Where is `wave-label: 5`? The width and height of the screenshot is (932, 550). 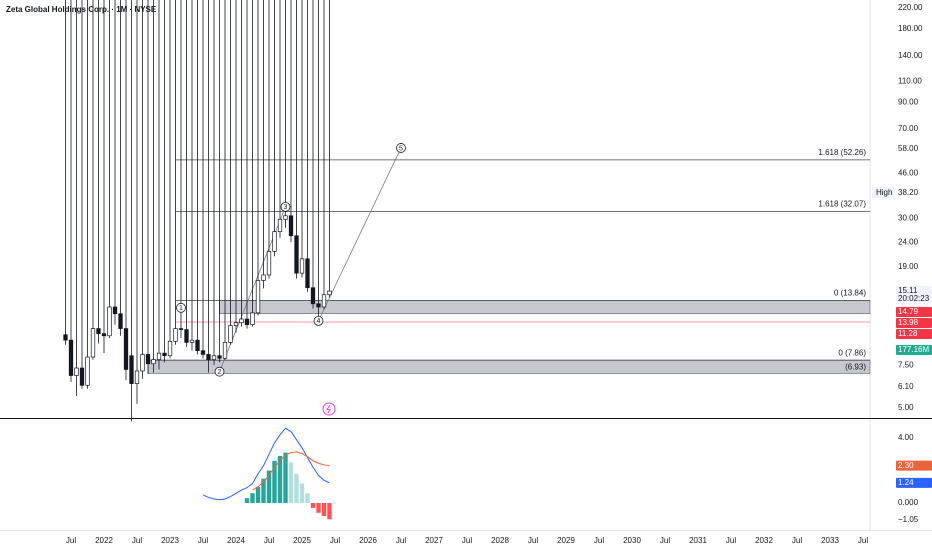 wave-label: 5 is located at coordinates (401, 148).